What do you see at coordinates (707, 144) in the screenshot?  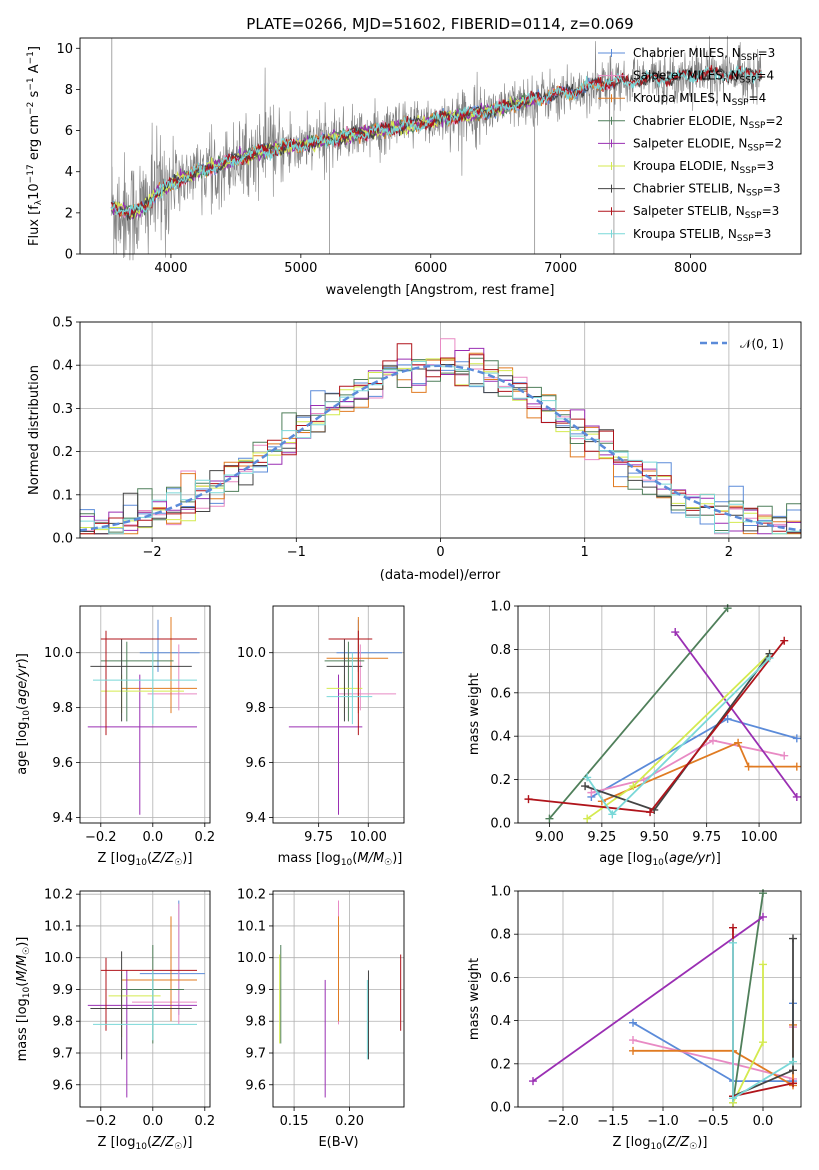 I see `legend-label-salpeter_elodie: Salpeter ELODIE, NSSP=2` at bounding box center [707, 144].